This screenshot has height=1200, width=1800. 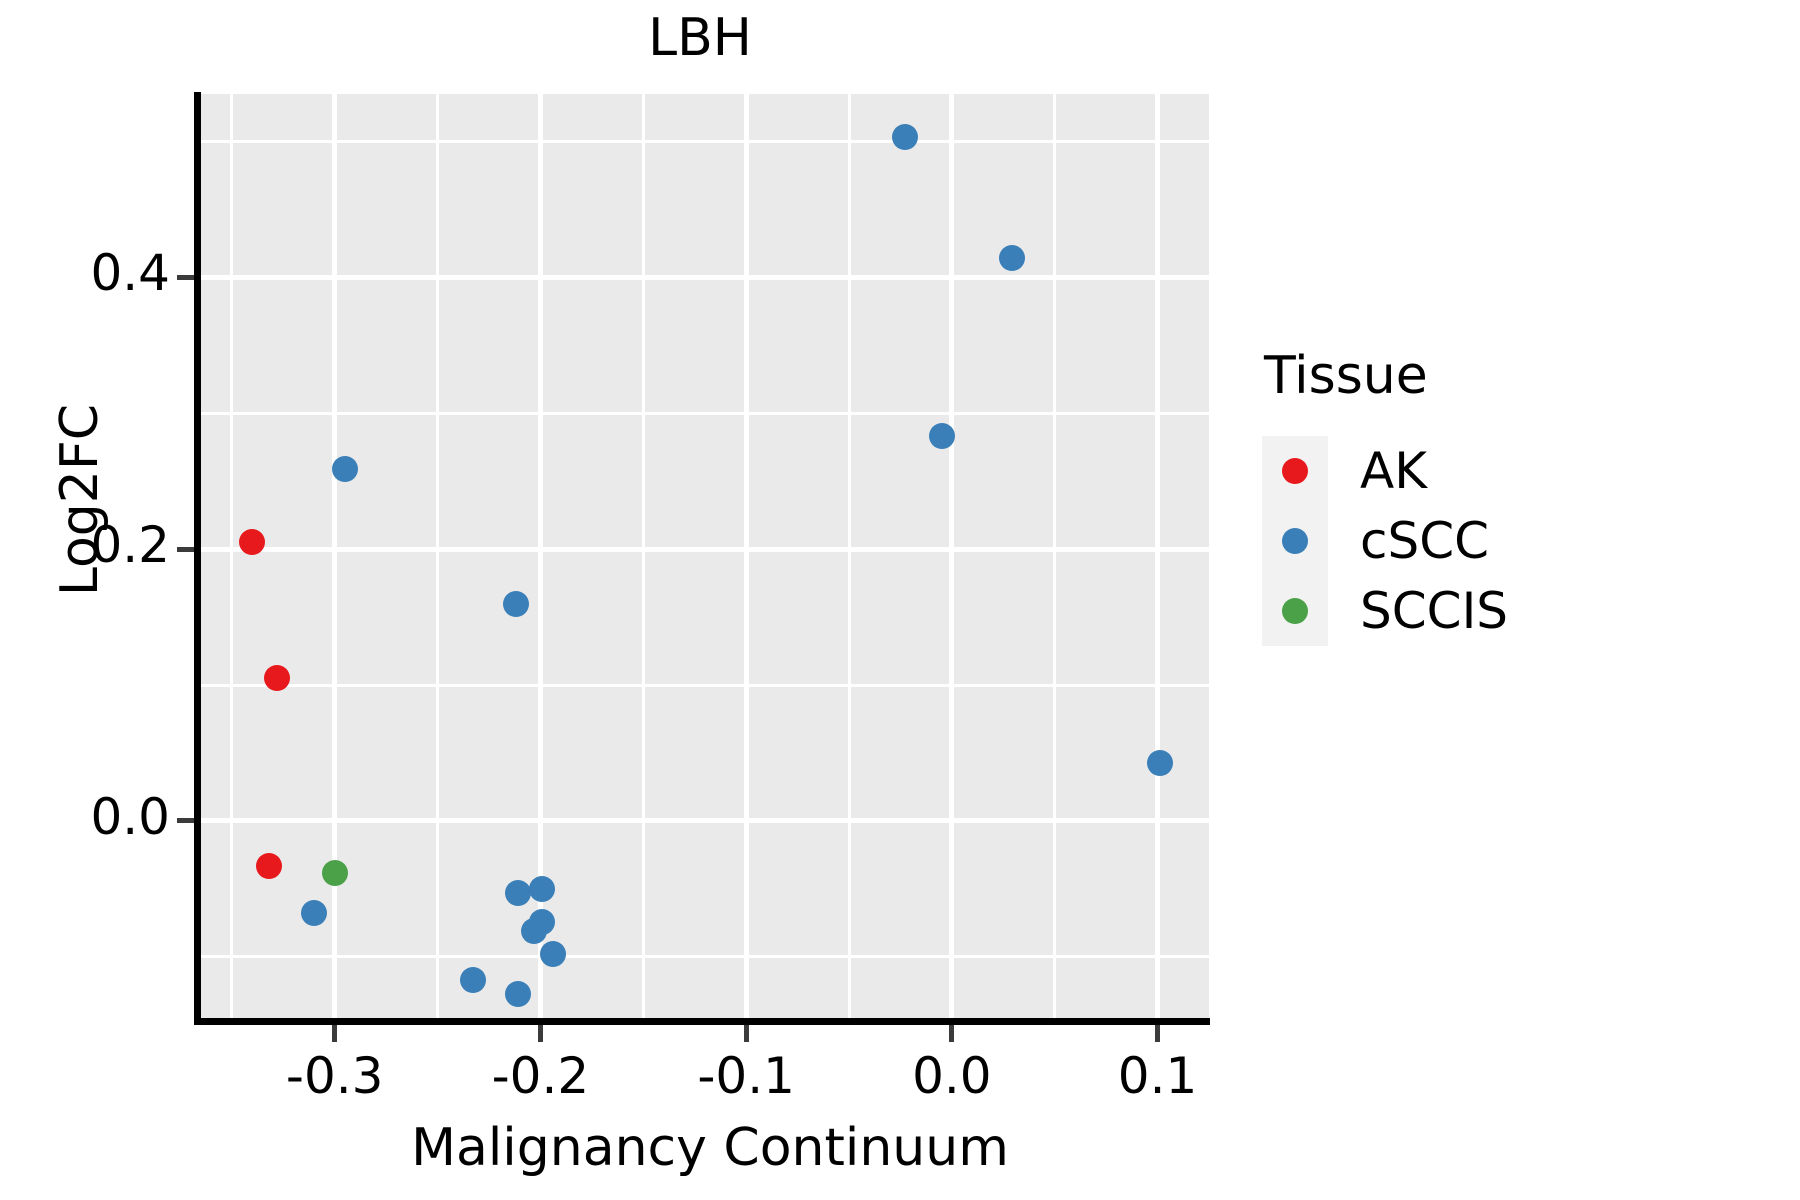 I want to click on y-axis-tick-label: 0.4, so click(x=130, y=273).